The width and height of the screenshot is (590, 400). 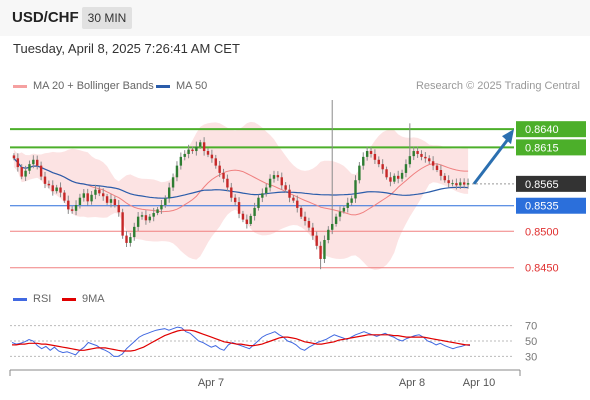 I want to click on level-label-0.8450: 0.8450, so click(x=542, y=269).